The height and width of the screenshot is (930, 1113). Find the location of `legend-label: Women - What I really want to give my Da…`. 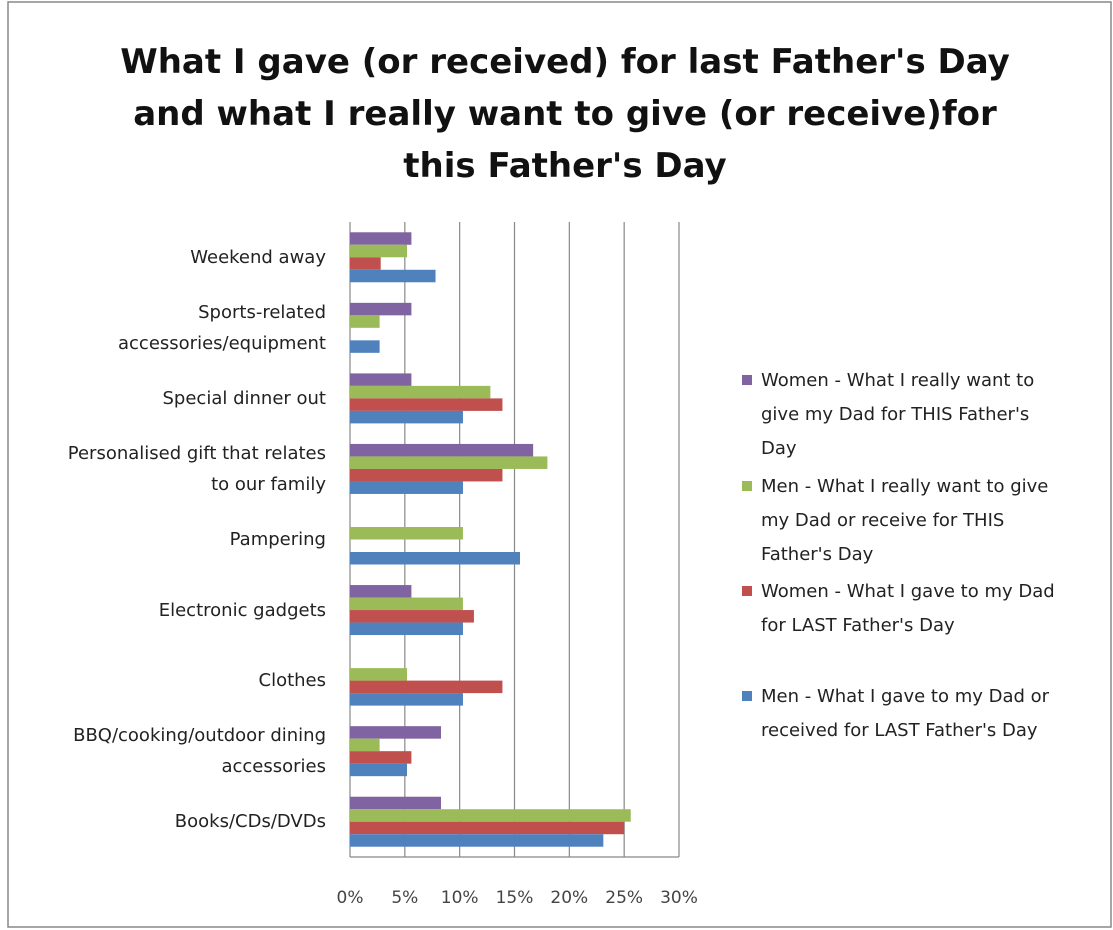

legend-label: Women - What I really want to give my Da… is located at coordinates (898, 414).